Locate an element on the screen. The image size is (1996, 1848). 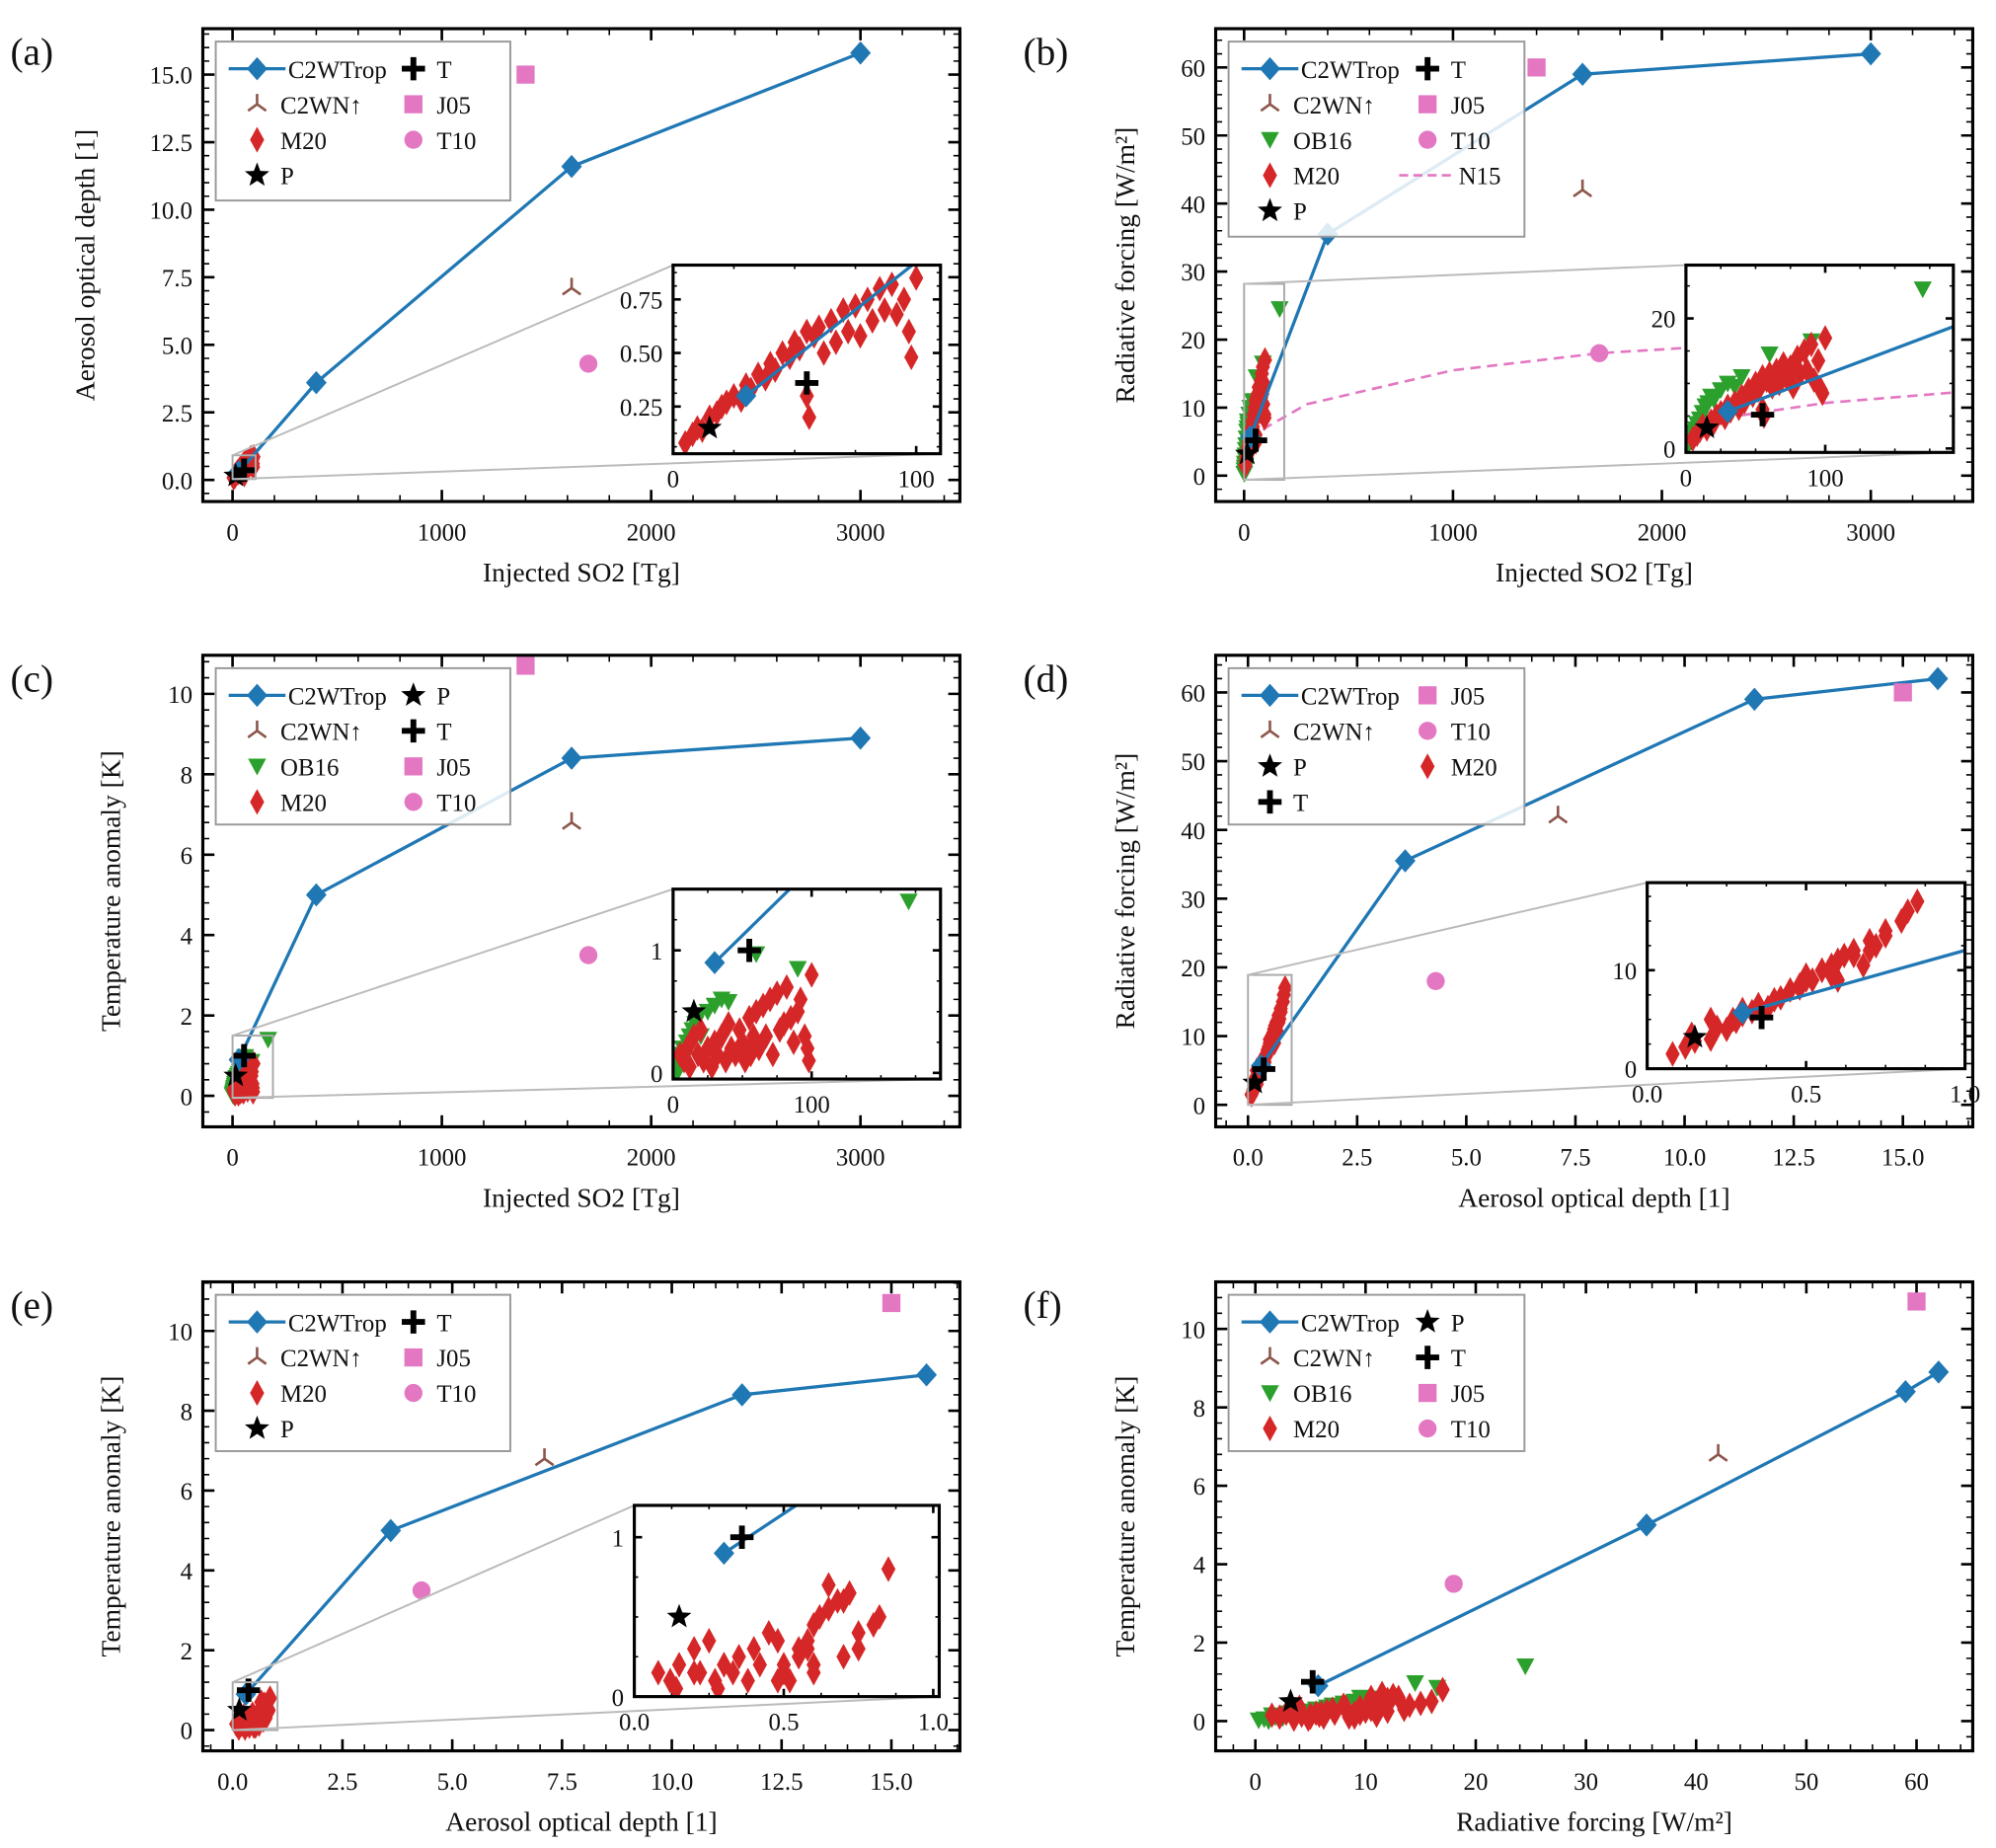
x-tick-label: 10 is located at coordinates (1365, 1782).